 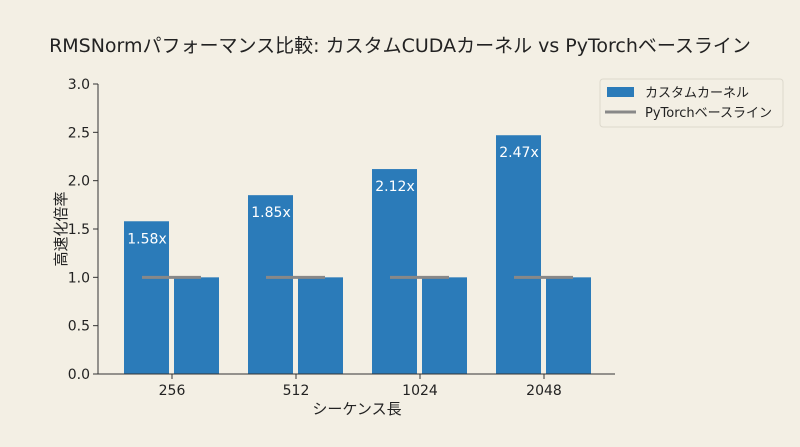 What do you see at coordinates (544, 391) in the screenshot?
I see `x-tick-label: 2048` at bounding box center [544, 391].